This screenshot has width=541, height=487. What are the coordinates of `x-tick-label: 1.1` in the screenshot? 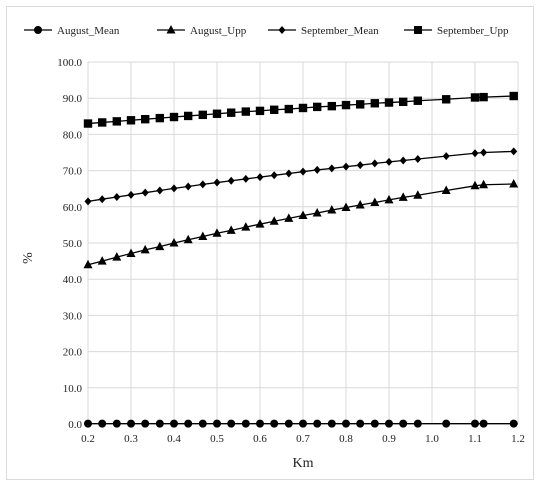 It's located at (475, 439).